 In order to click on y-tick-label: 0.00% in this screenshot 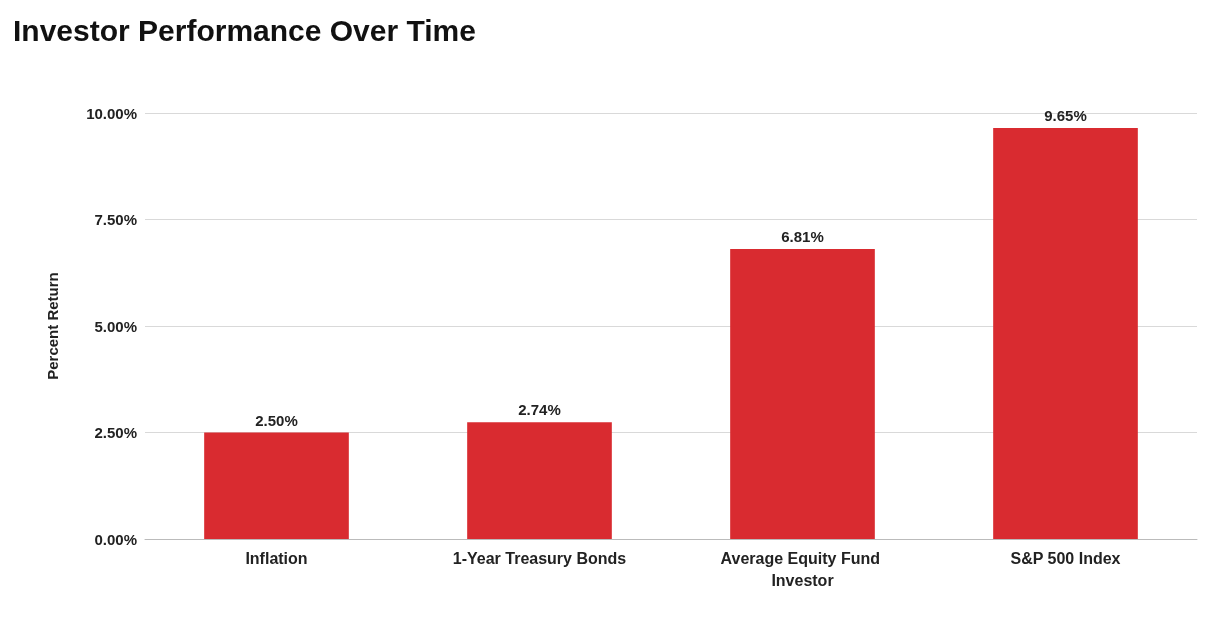, I will do `click(115, 539)`.